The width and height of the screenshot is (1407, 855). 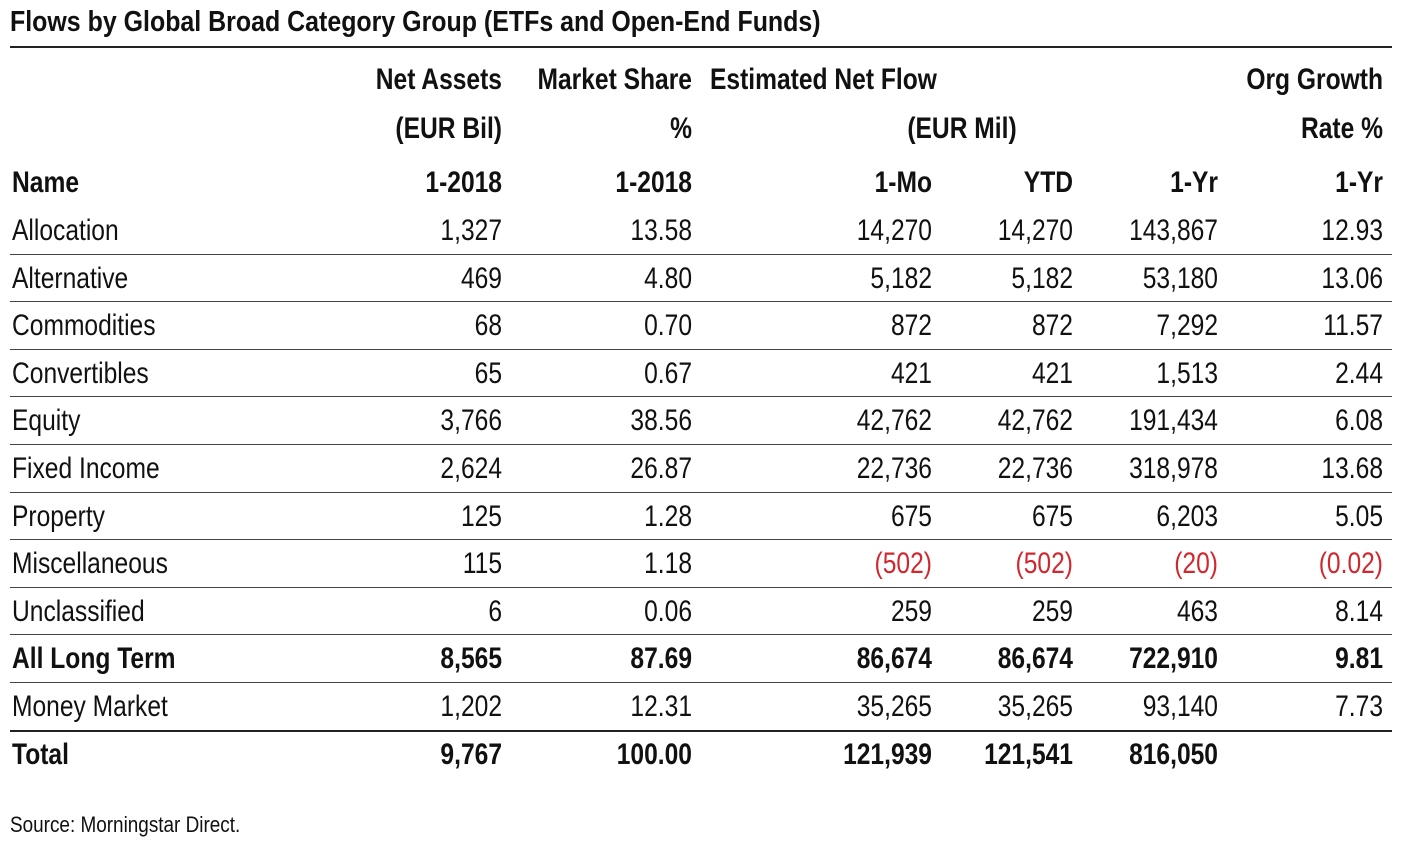 What do you see at coordinates (1359, 516) in the screenshot?
I see `data-cell: 5.05` at bounding box center [1359, 516].